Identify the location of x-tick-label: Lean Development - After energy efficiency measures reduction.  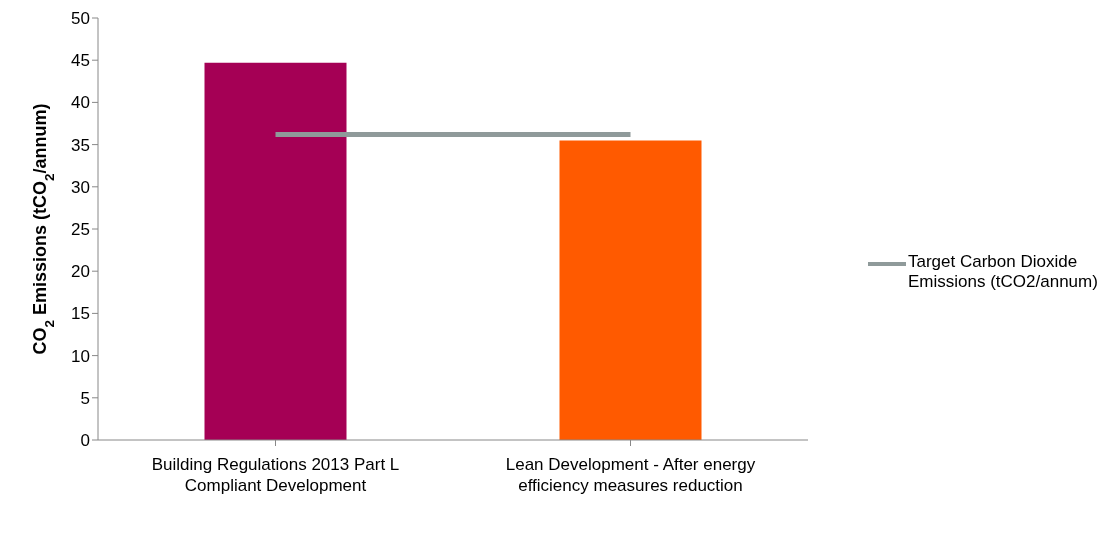
(630, 475).